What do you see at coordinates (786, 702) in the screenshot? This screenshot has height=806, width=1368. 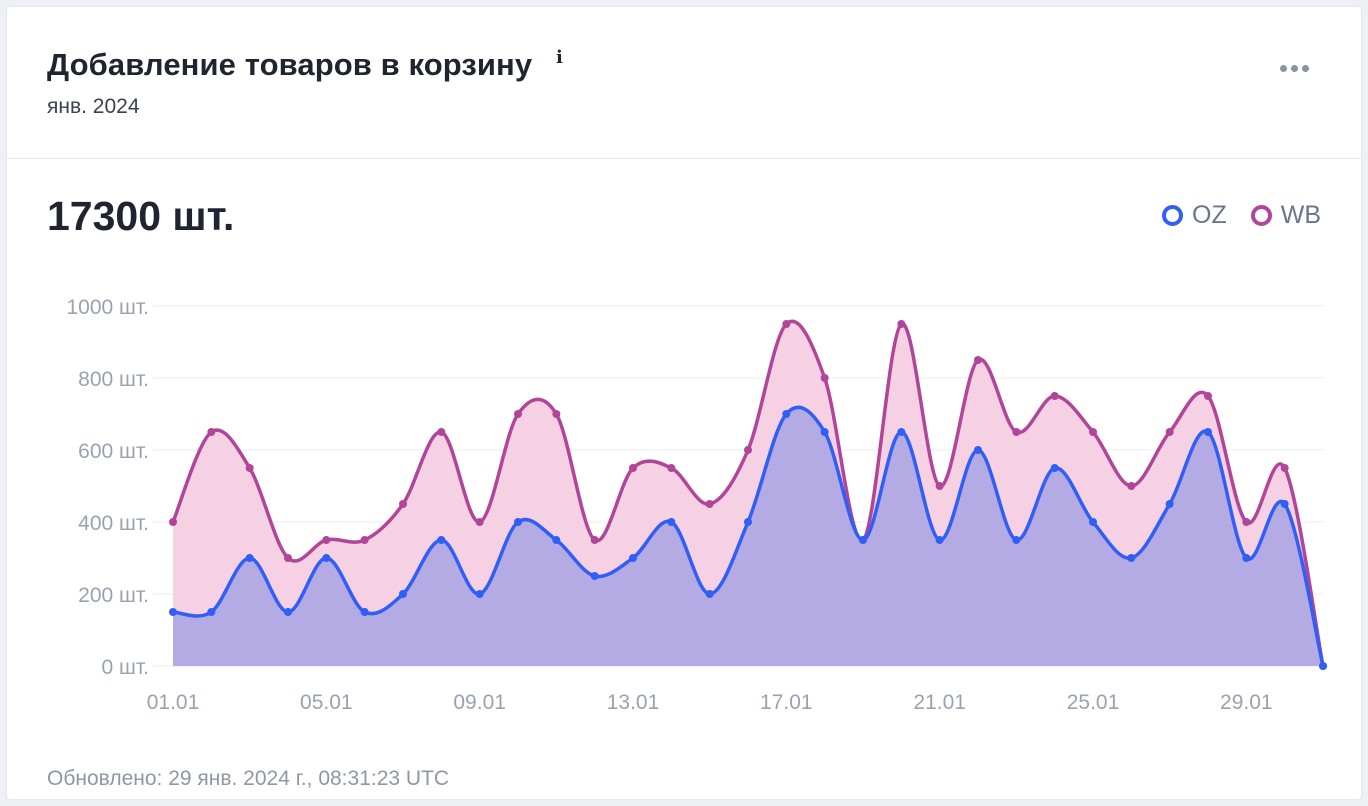 I see `x-tick-label: 17.01` at bounding box center [786, 702].